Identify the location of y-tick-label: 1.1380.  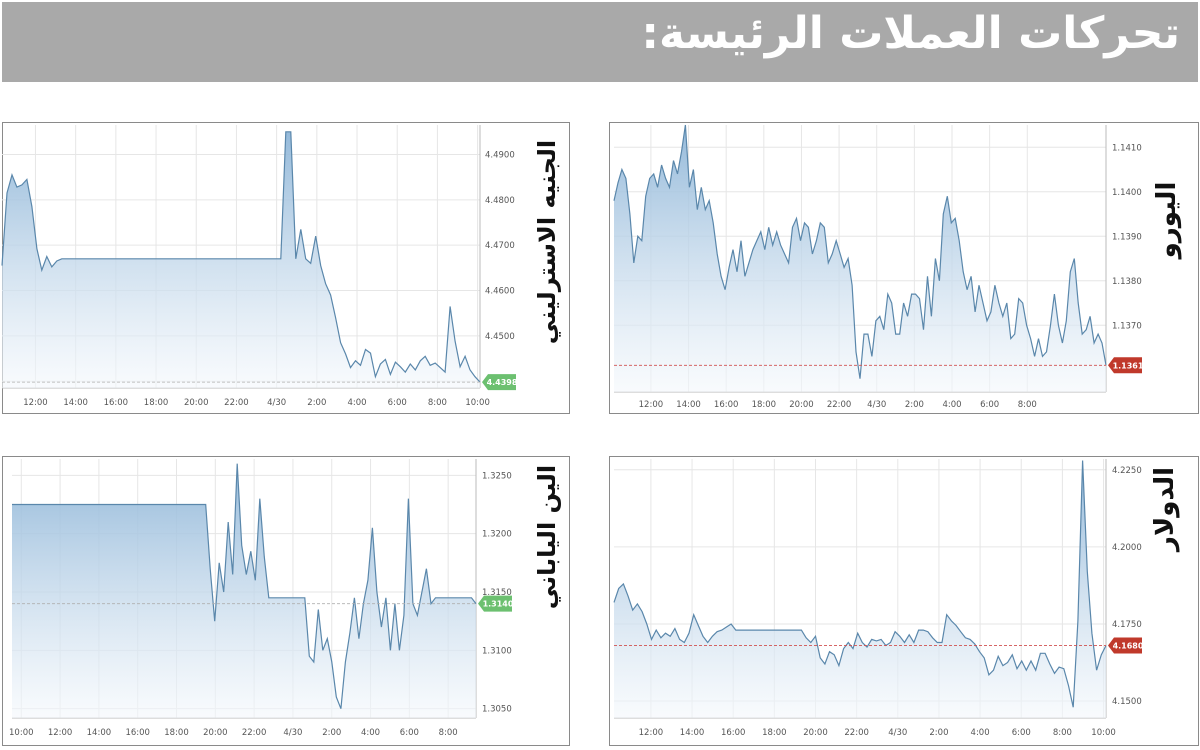
(1127, 282).